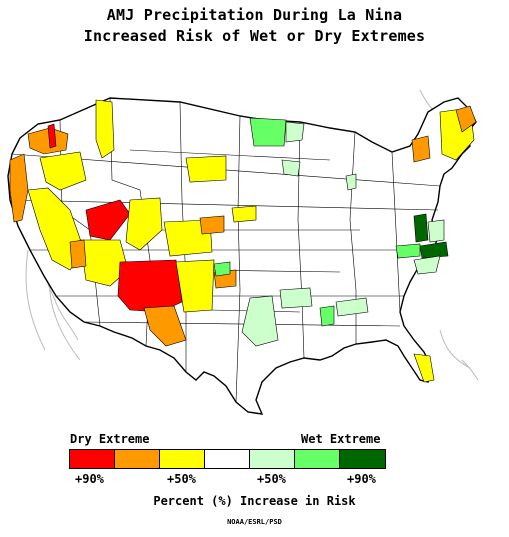 This screenshot has height=537, width=509. I want to click on region-dry-50-idaho, so click(105, 129).